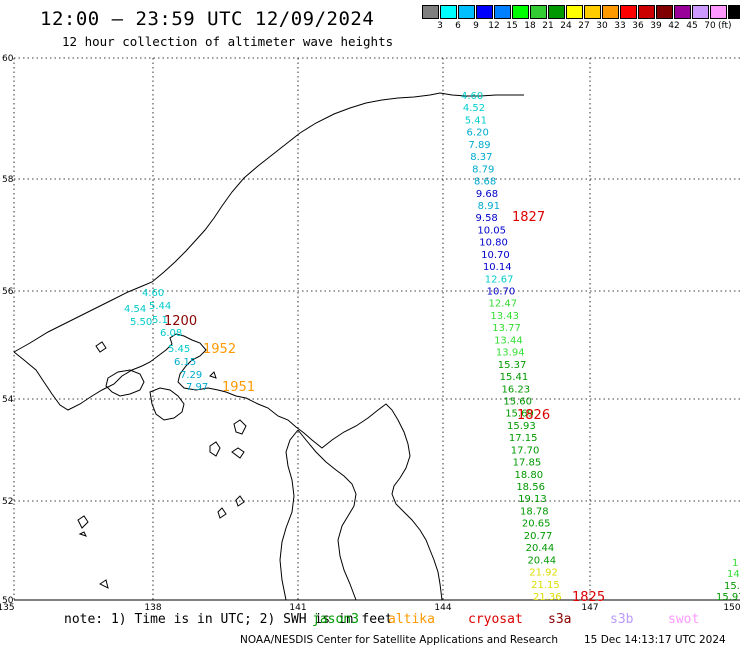 Image resolution: width=740 pixels, height=650 pixels. Describe the element at coordinates (503, 304) in the screenshot. I see `wave-height-value: 12.47` at that location.